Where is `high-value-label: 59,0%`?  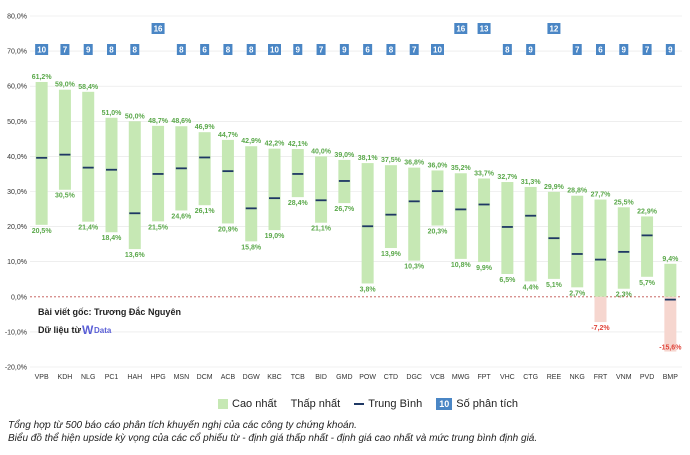
high-value-label: 59,0% is located at coordinates (65, 85).